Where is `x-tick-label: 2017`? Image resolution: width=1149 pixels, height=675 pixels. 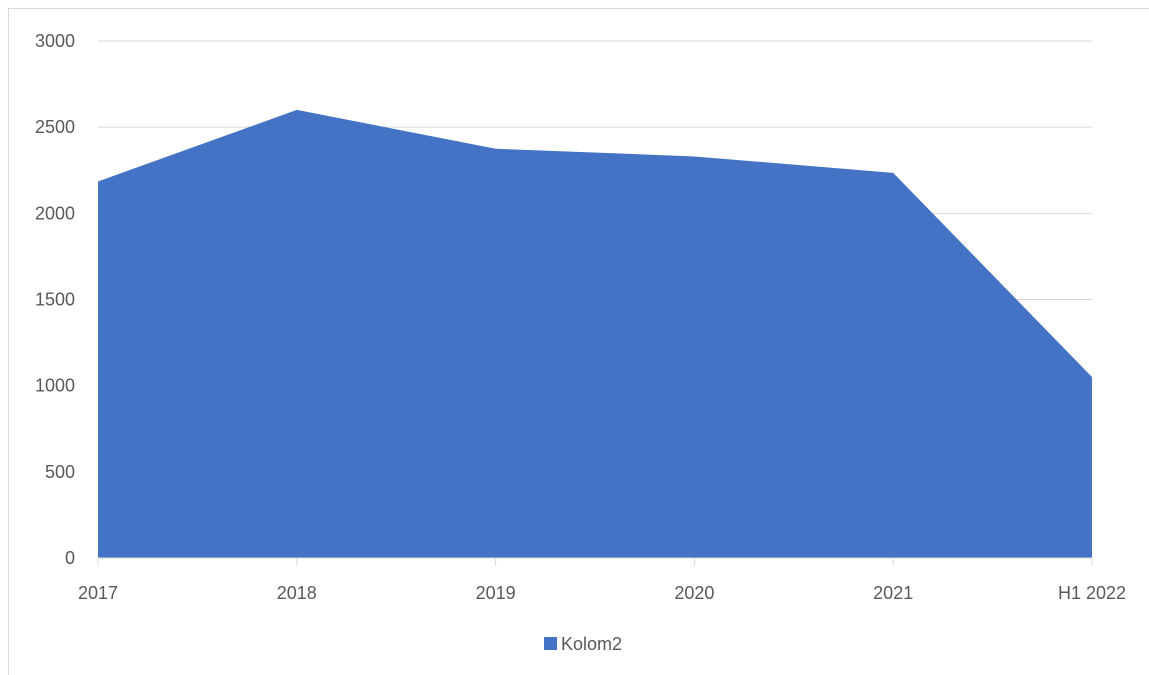 x-tick-label: 2017 is located at coordinates (98, 593).